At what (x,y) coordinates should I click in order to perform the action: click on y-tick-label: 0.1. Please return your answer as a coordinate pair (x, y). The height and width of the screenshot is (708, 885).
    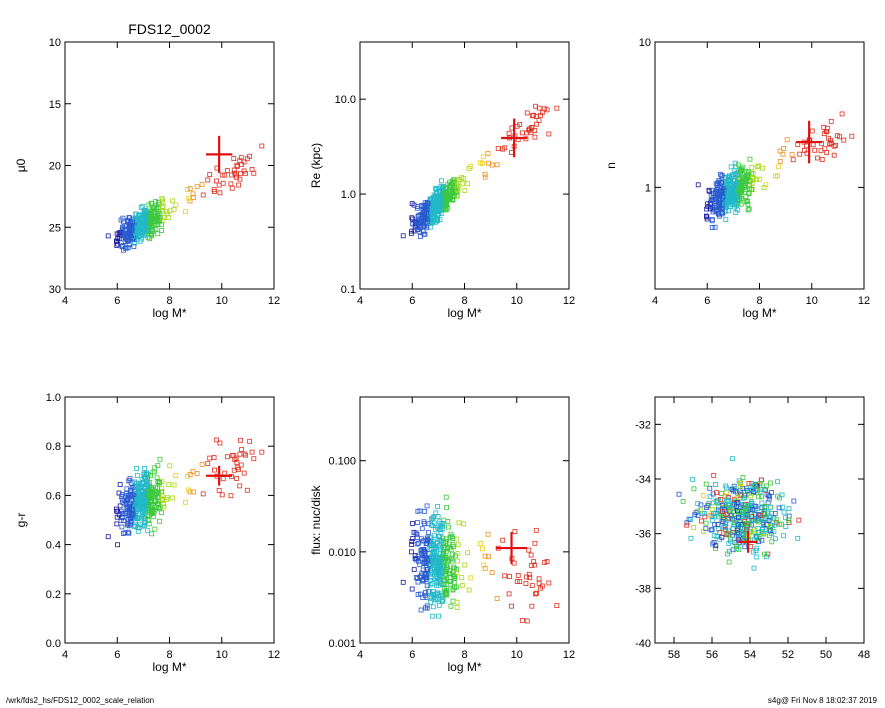
    Looking at the image, I should click on (348, 290).